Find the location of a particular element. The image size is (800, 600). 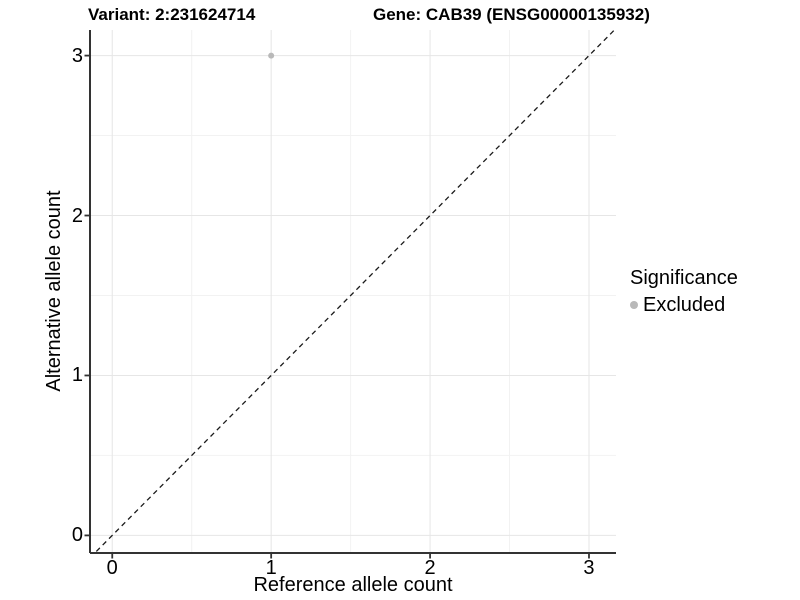

legend-item-excluded: Excluded is located at coordinates (684, 305).